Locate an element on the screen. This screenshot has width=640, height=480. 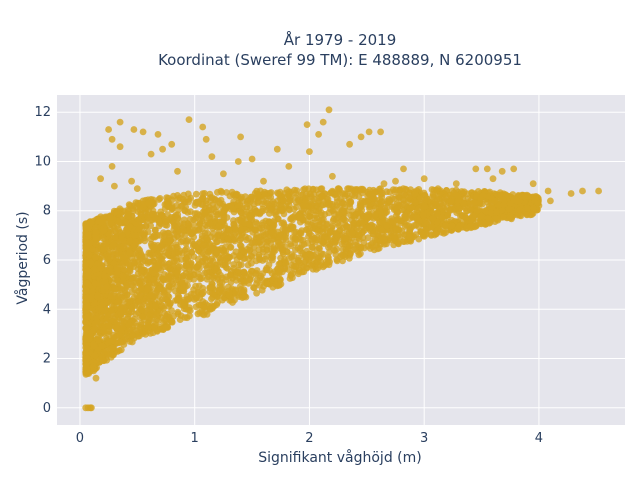
x-axis-ticks: 0 1 2 3 4 is located at coordinates (309, 438).